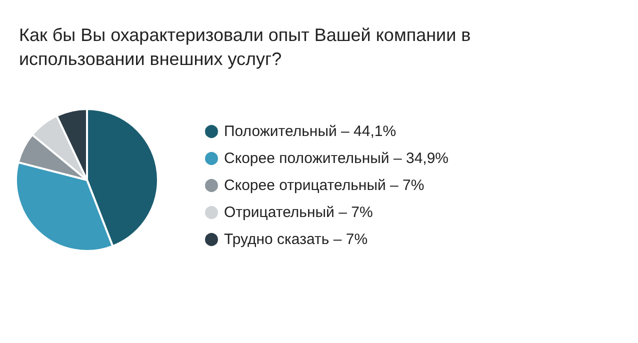 This screenshot has width=638, height=343. I want to click on legend-label: Трудно сказать – 7%, so click(296, 239).